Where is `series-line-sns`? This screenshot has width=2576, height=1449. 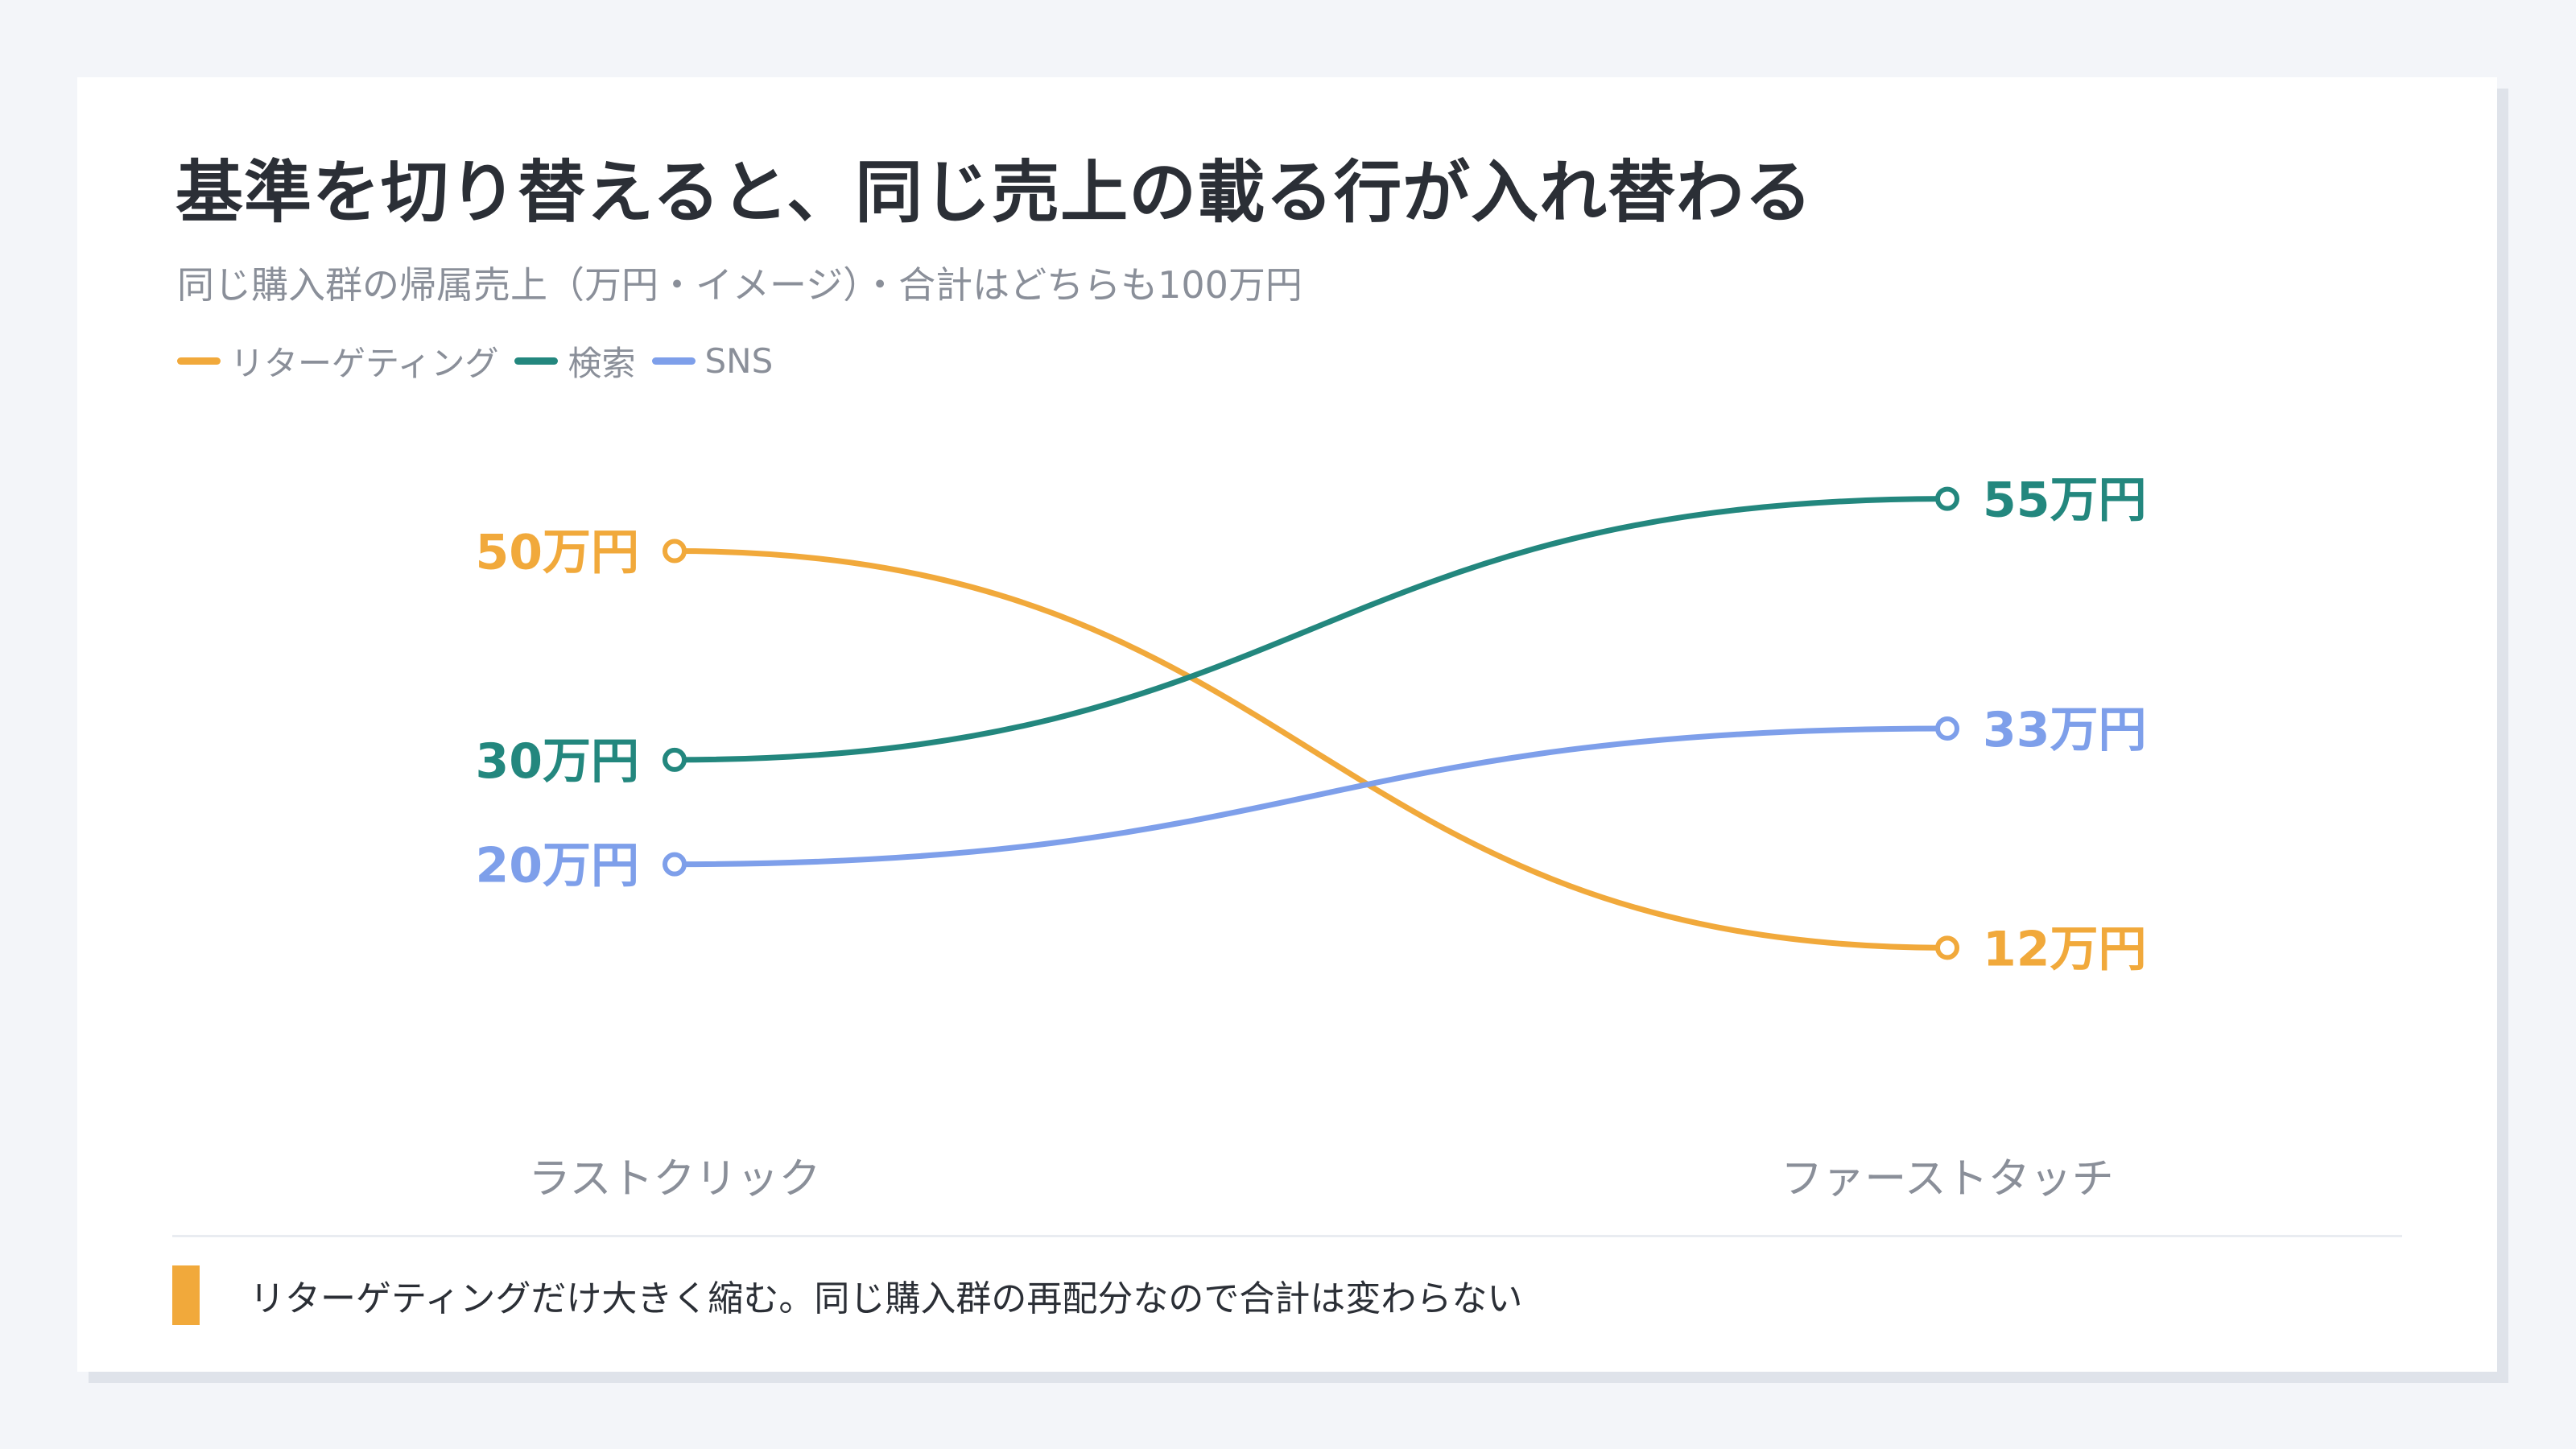
series-line-sns is located at coordinates (1311, 796).